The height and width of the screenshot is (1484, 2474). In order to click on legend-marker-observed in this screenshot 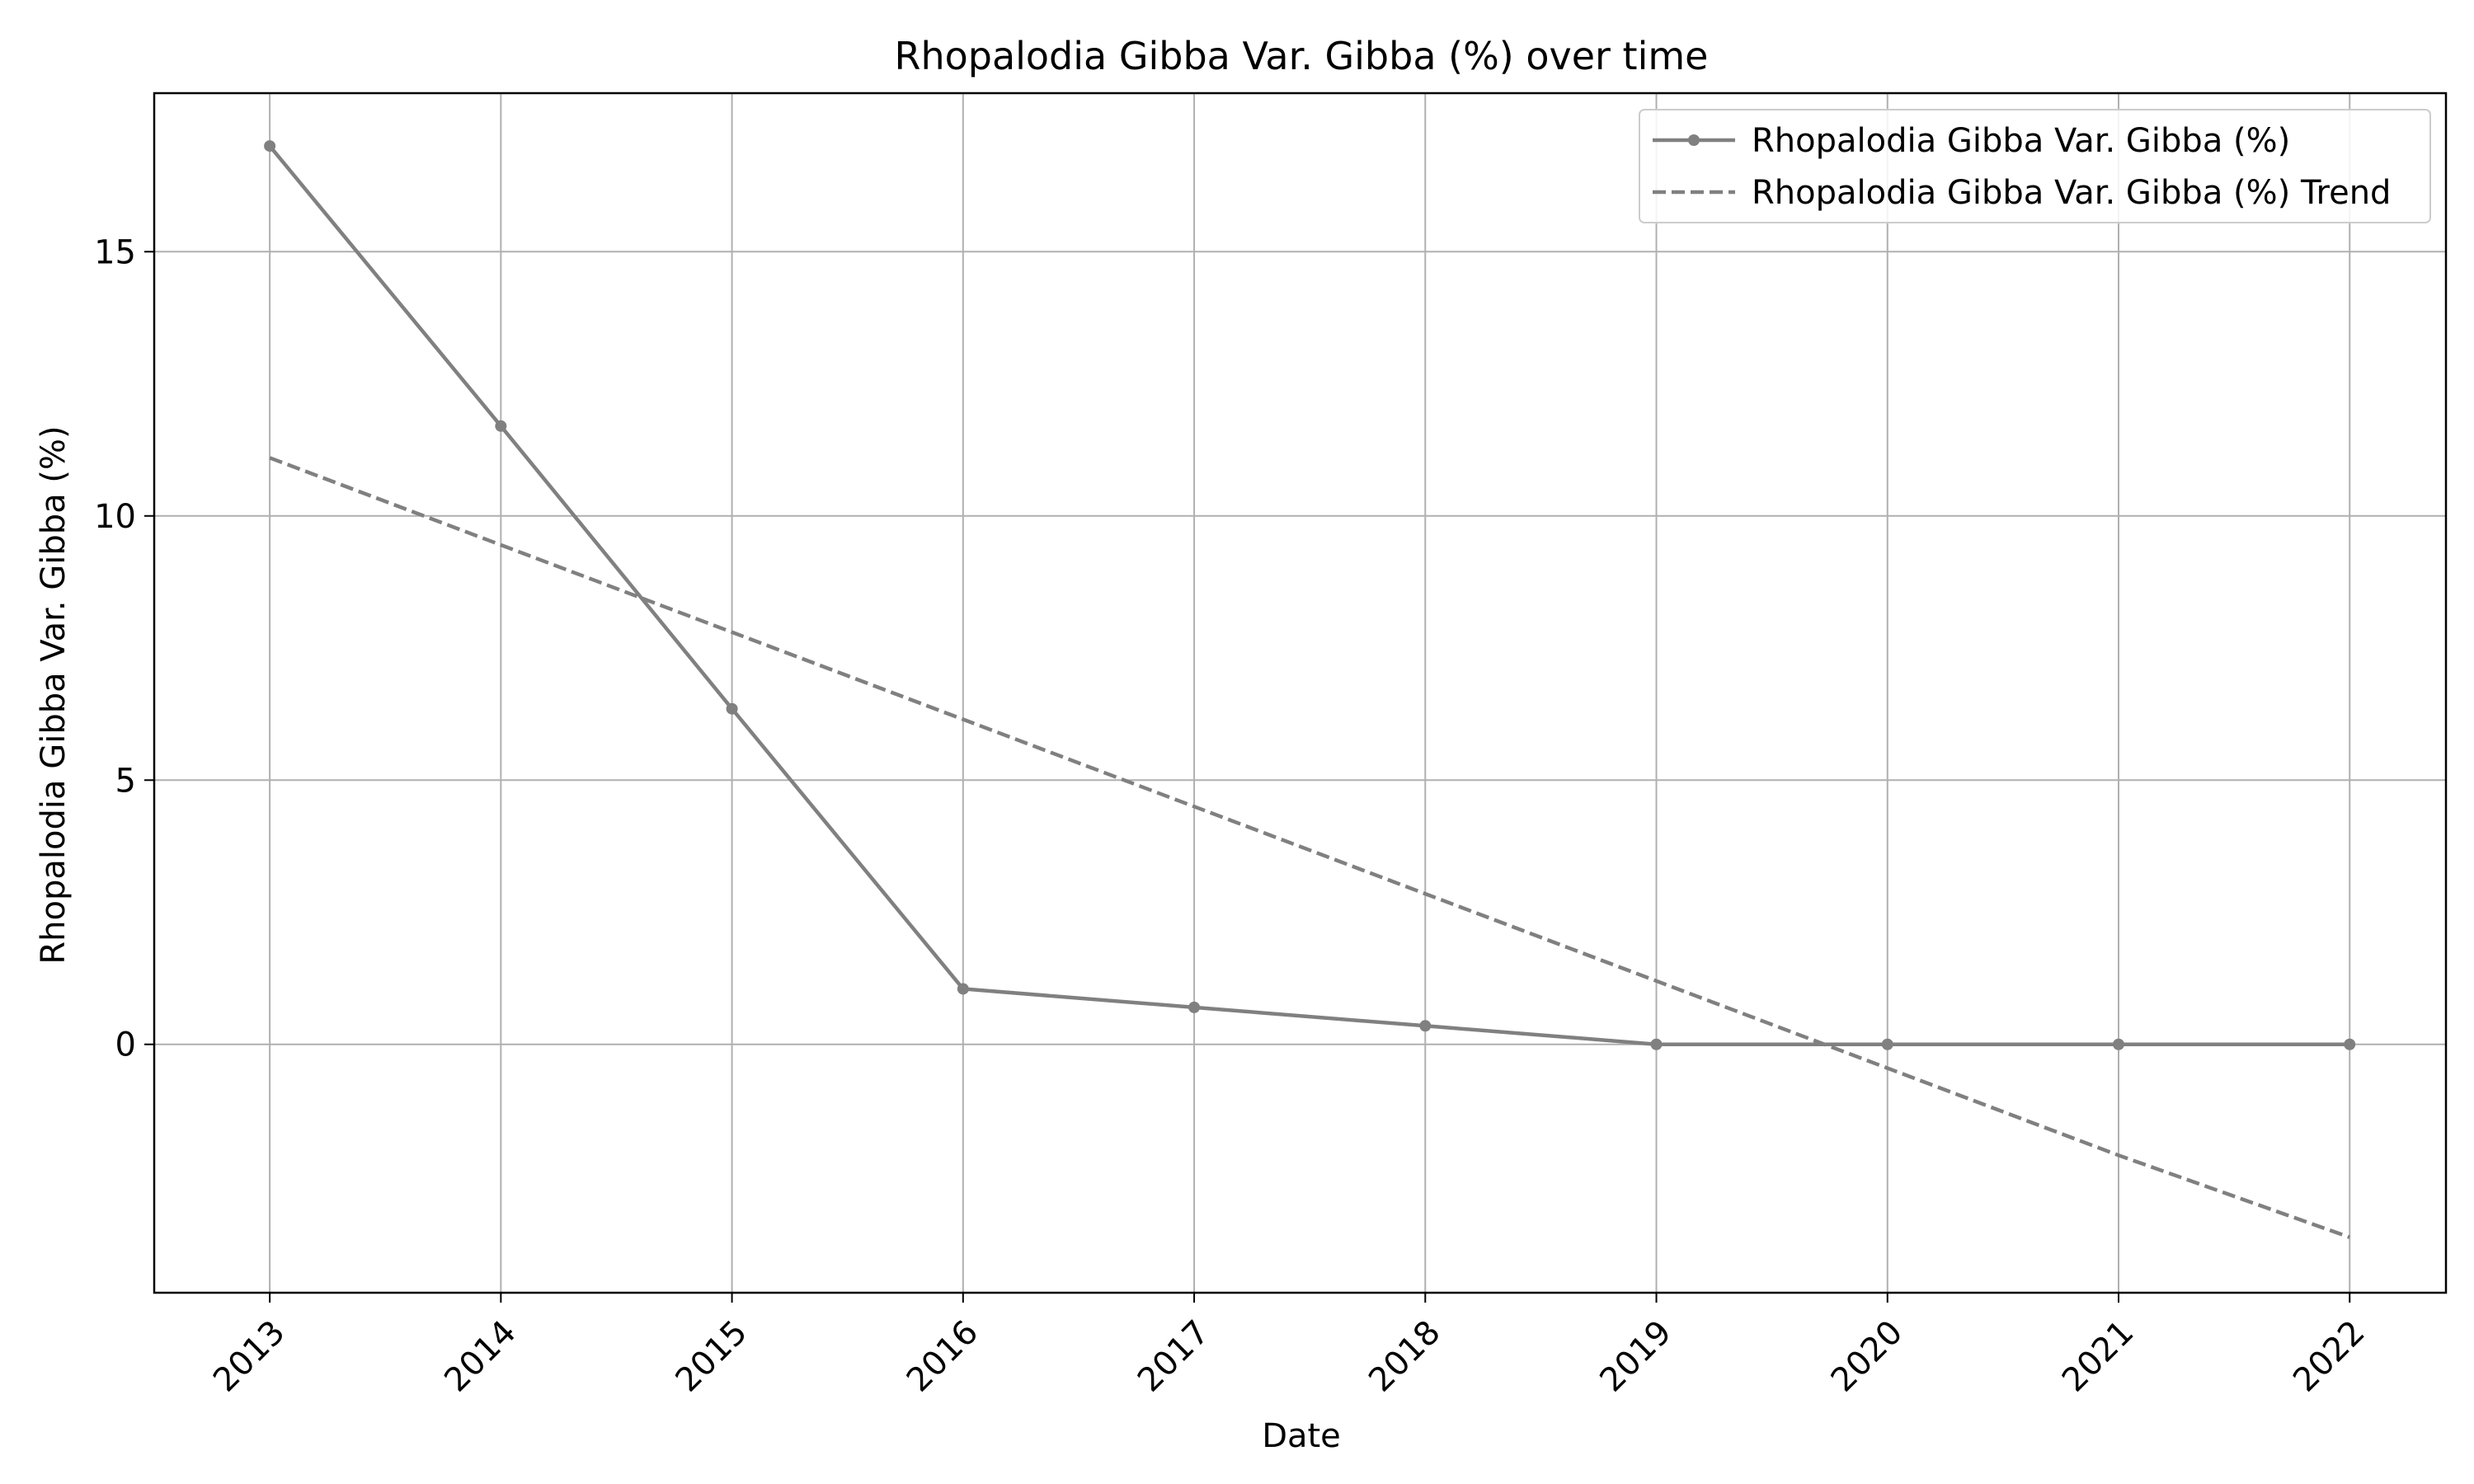, I will do `click(1694, 140)`.